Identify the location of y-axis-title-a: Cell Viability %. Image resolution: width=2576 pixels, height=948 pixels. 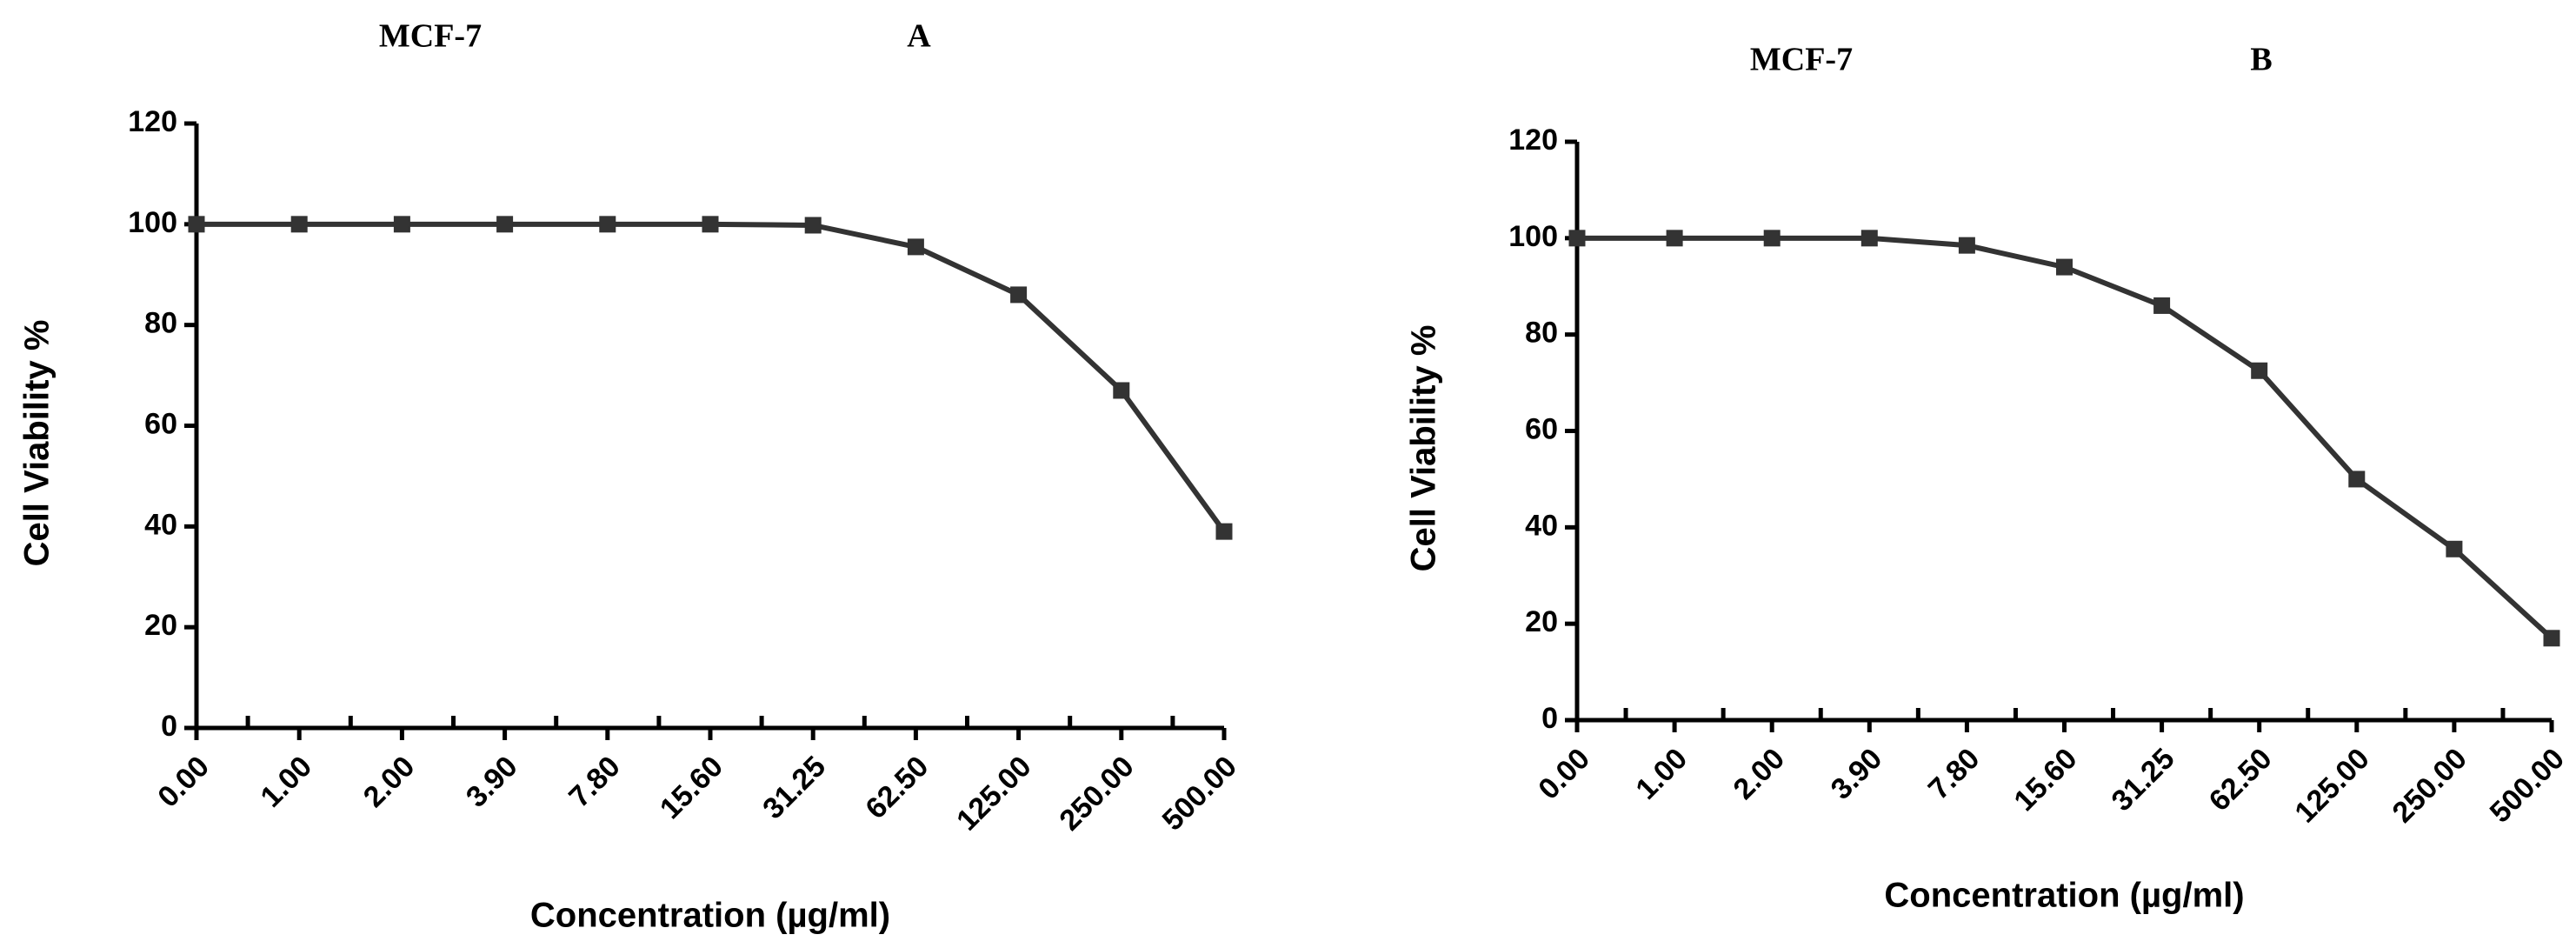
(37, 444).